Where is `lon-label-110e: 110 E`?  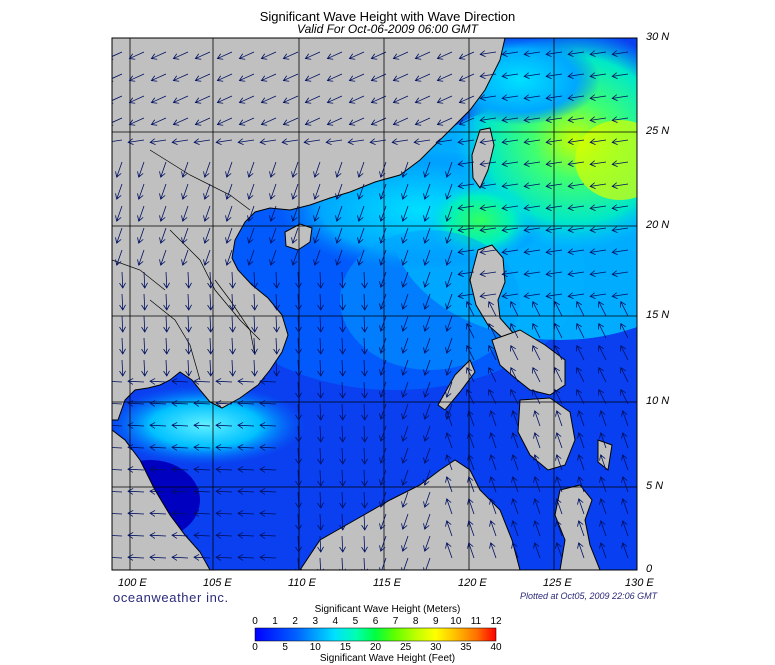
lon-label-110e: 110 E is located at coordinates (302, 583).